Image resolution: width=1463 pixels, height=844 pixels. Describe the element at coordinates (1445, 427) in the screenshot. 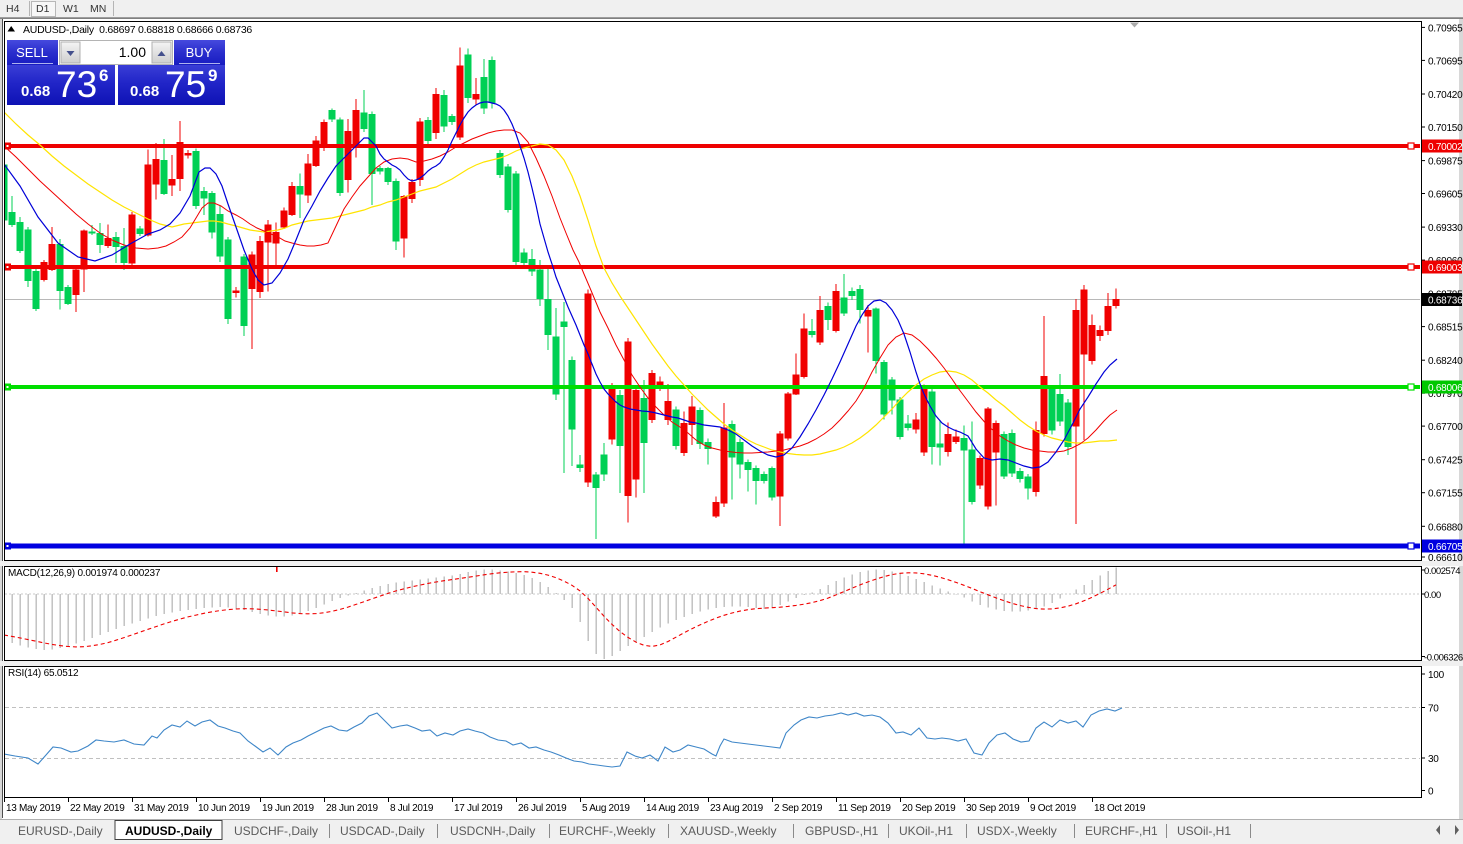

I see `svg-text: 0.67700` at that location.